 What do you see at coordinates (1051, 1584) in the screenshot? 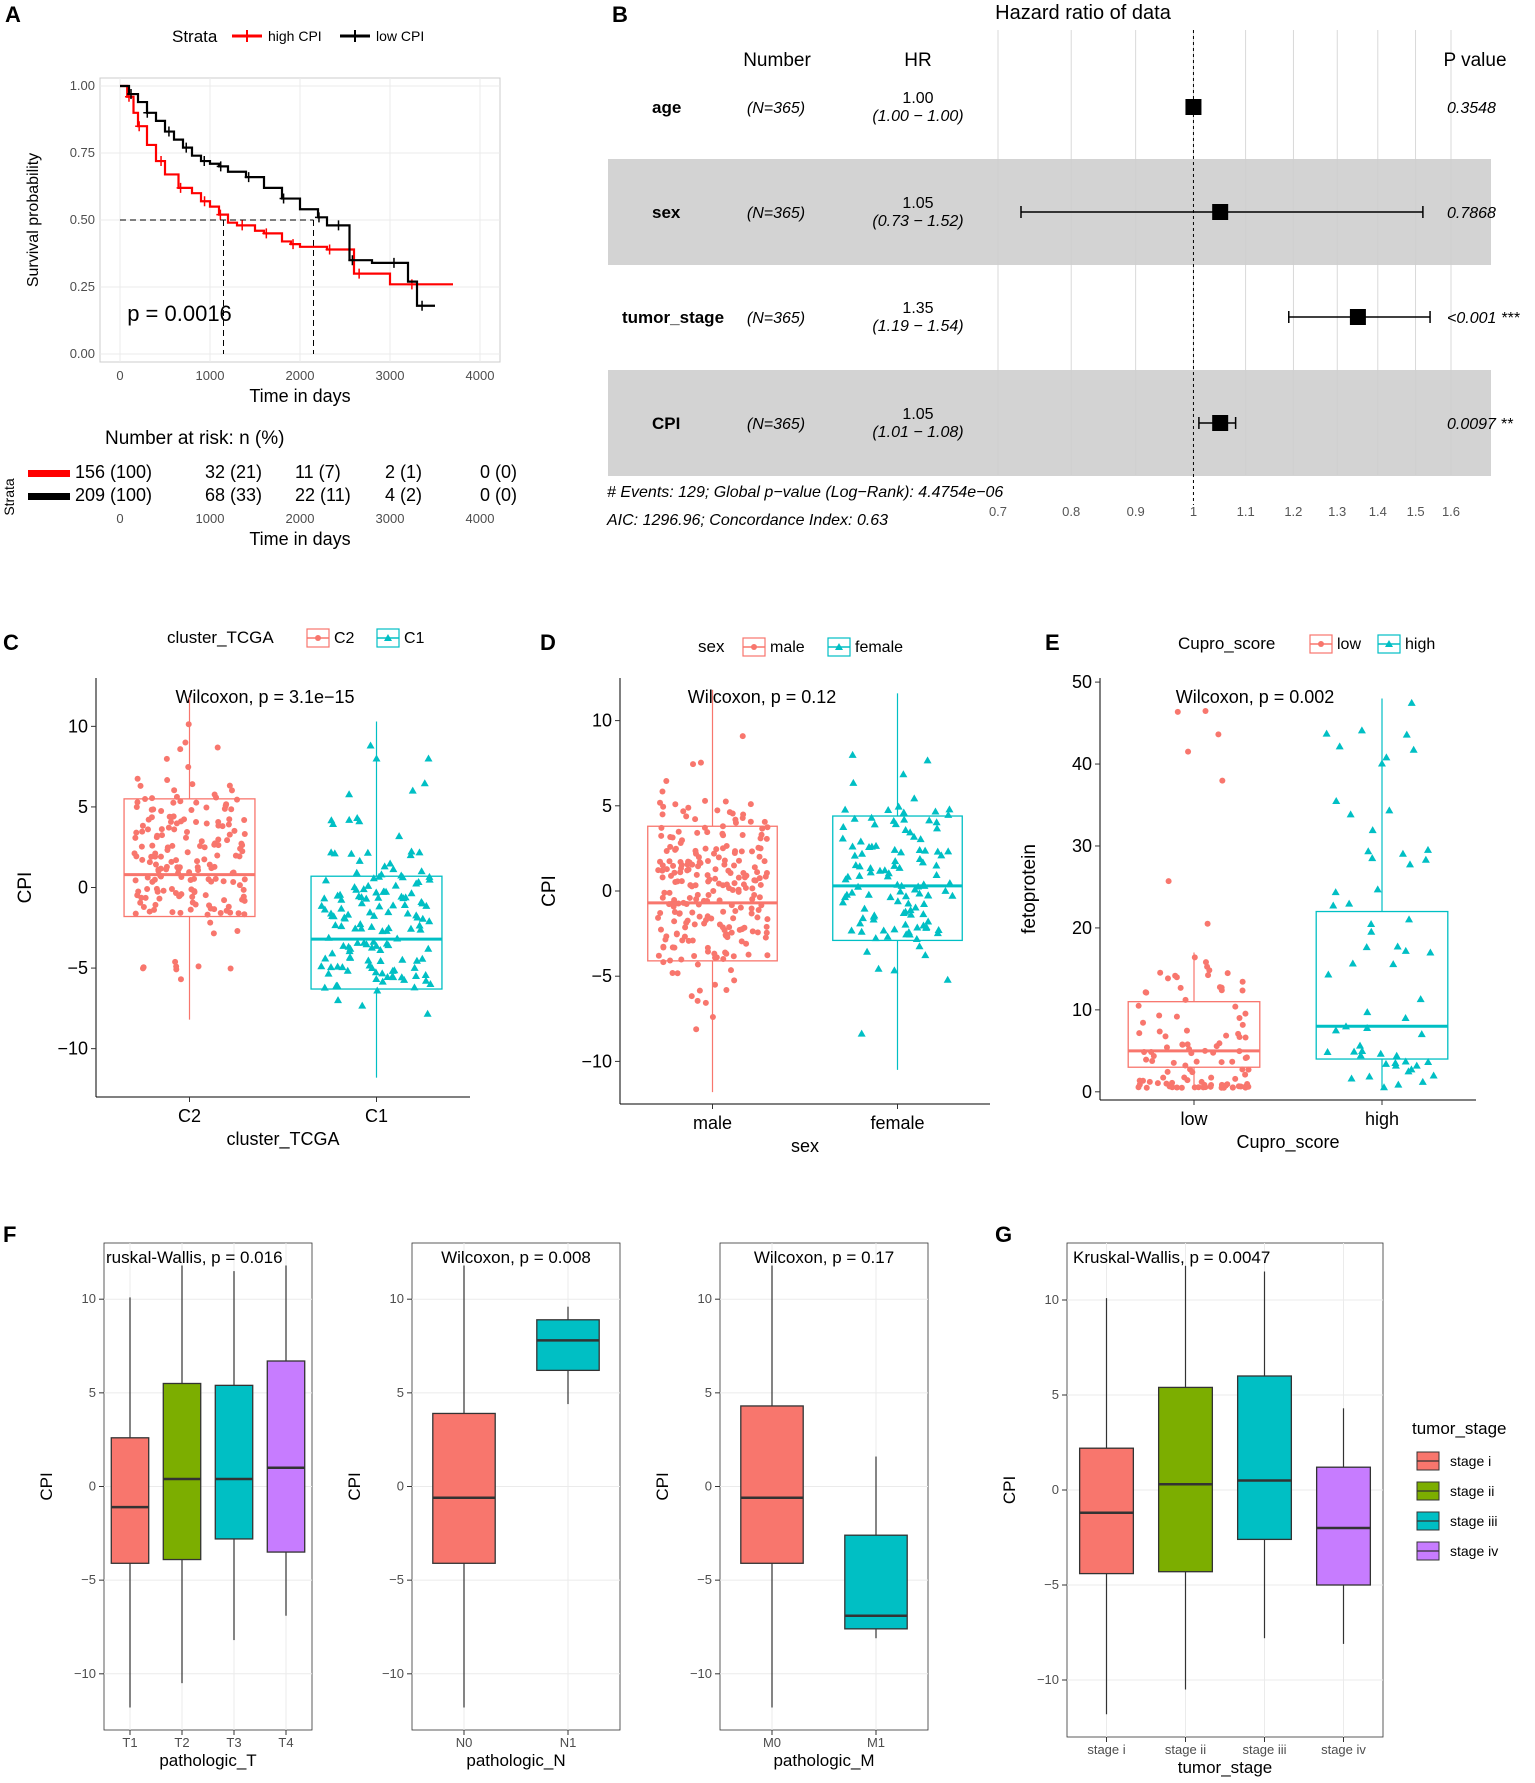
I see `y-tick-label: −5` at bounding box center [1051, 1584].